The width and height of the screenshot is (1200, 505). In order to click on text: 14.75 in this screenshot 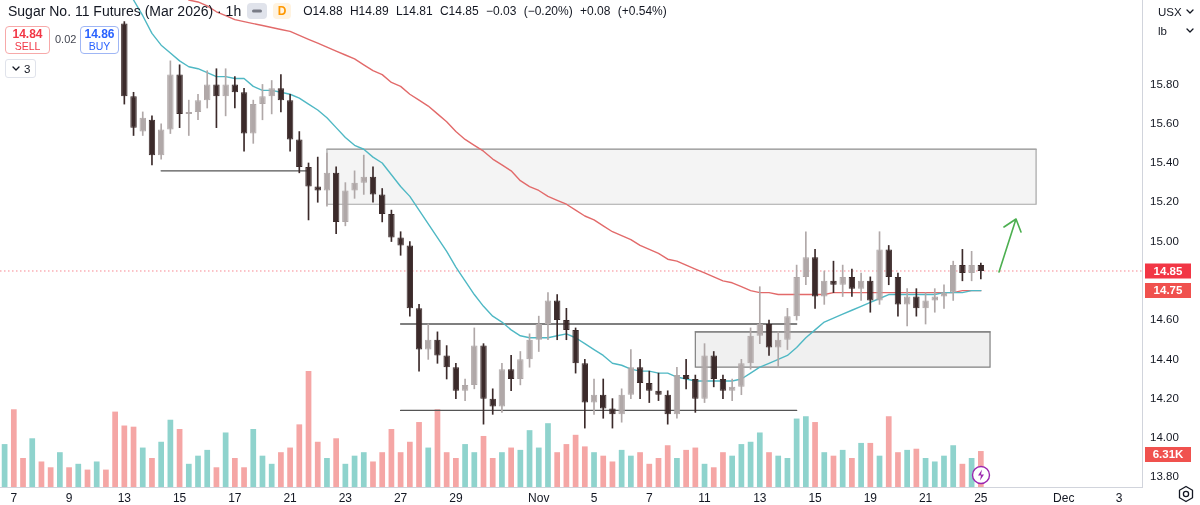, I will do `click(1168, 290)`.